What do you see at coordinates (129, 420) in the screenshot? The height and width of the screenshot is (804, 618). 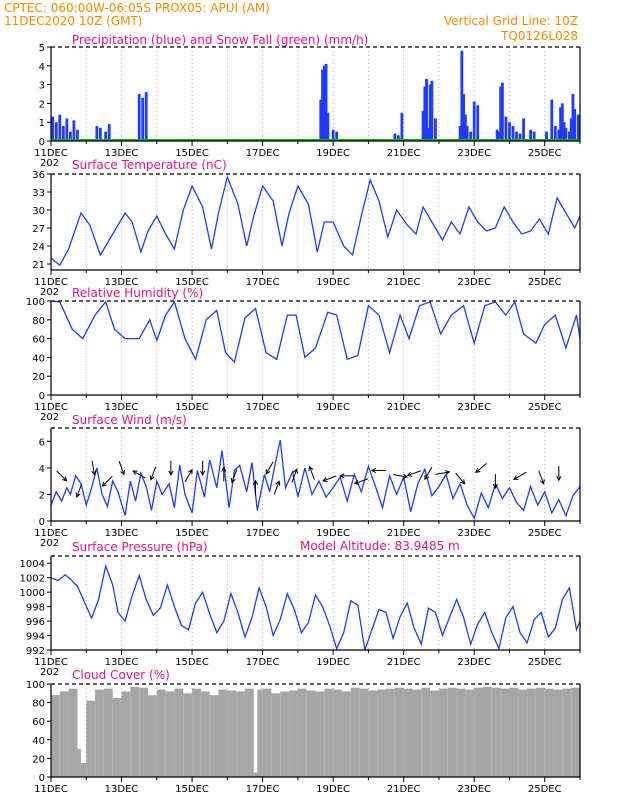 I see `wind-title: Surface Wind (m/s)` at bounding box center [129, 420].